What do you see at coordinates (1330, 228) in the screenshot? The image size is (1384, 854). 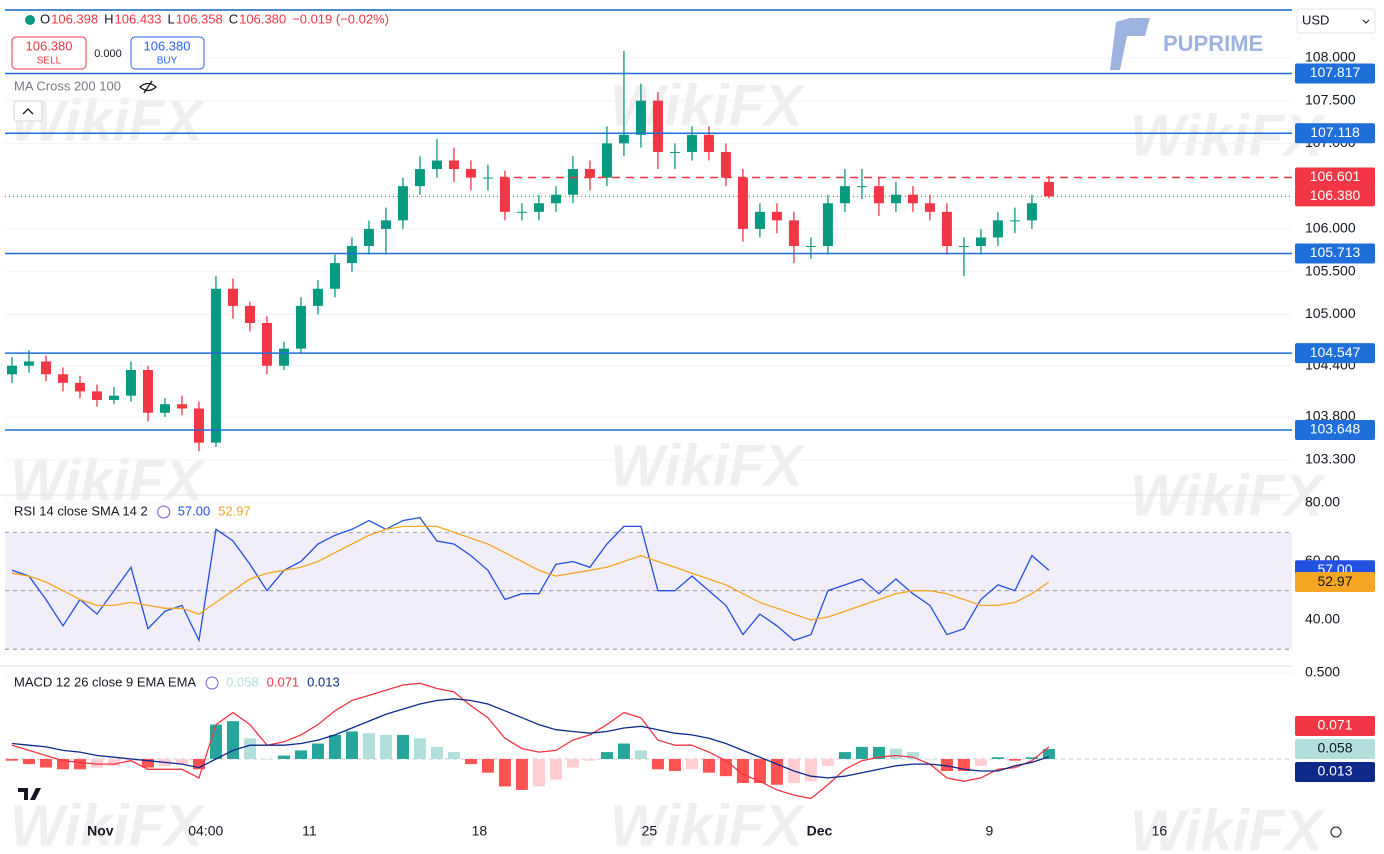 I see `y-tick-label: 106.000` at bounding box center [1330, 228].